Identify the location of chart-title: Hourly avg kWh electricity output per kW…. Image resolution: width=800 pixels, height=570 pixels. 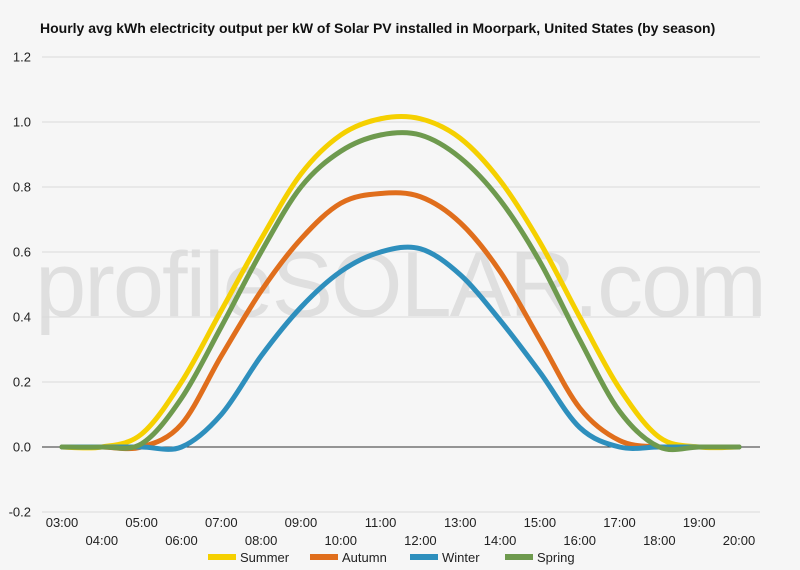
(377, 28).